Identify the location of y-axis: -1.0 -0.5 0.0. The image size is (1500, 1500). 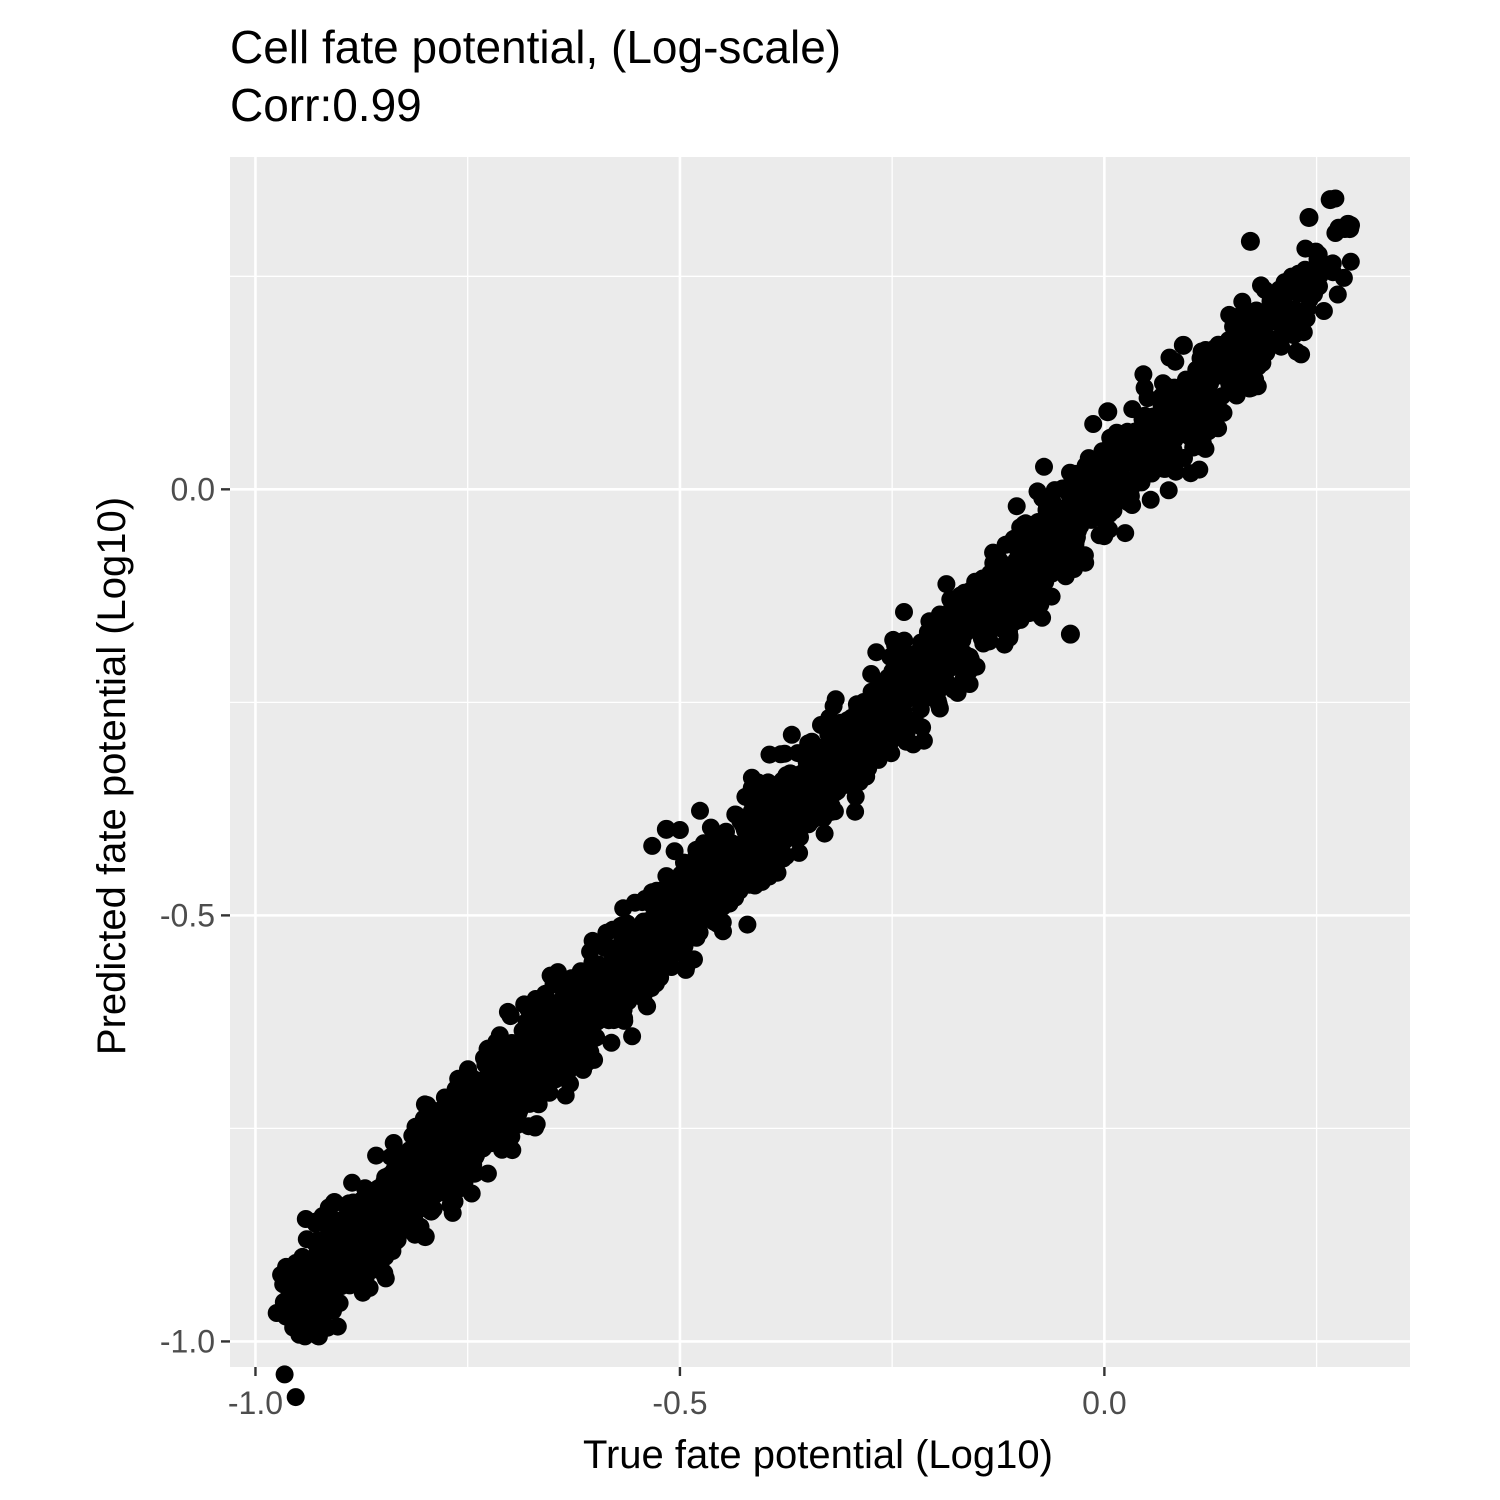
(195, 915).